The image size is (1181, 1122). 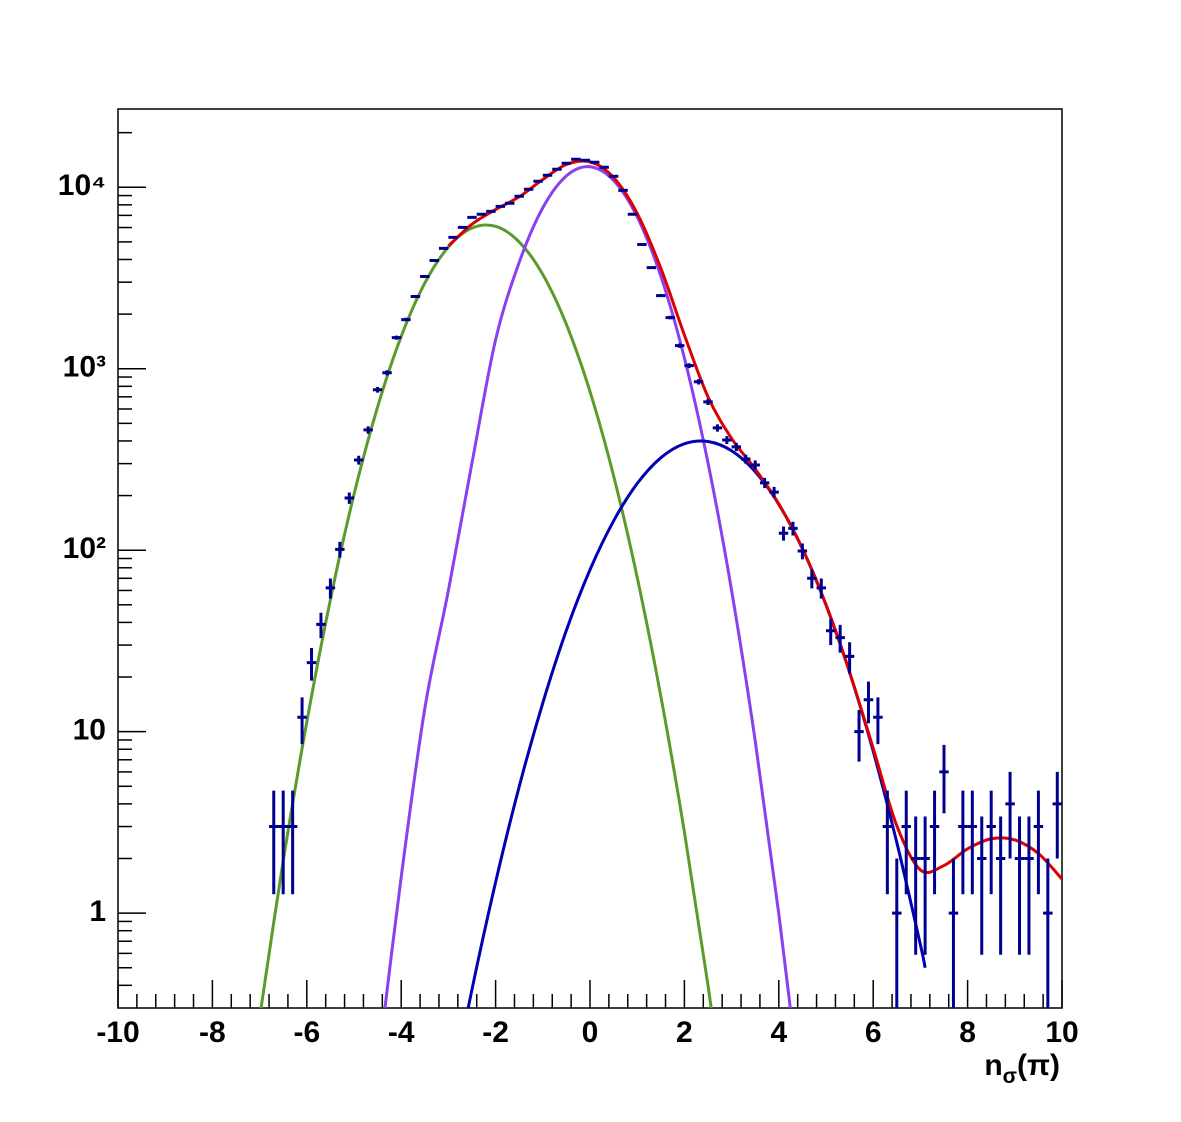 What do you see at coordinates (967, 1032) in the screenshot?
I see `x-tick-label: 8` at bounding box center [967, 1032].